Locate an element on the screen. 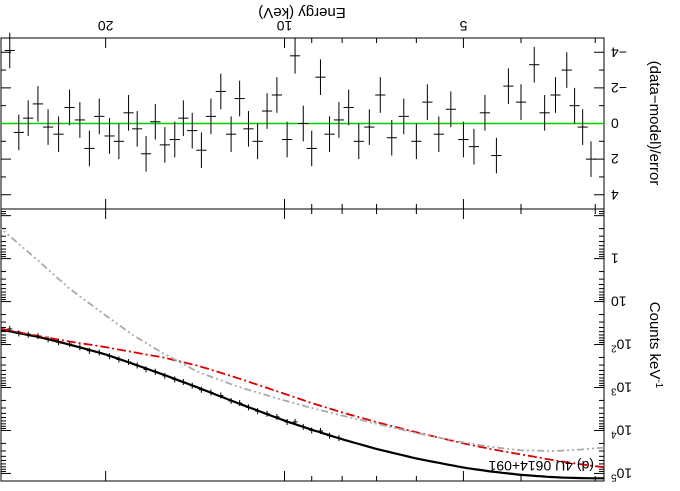 Image resolution: width=680 pixels, height=491 pixels. y-tick-label: 1 is located at coordinates (615, 259).